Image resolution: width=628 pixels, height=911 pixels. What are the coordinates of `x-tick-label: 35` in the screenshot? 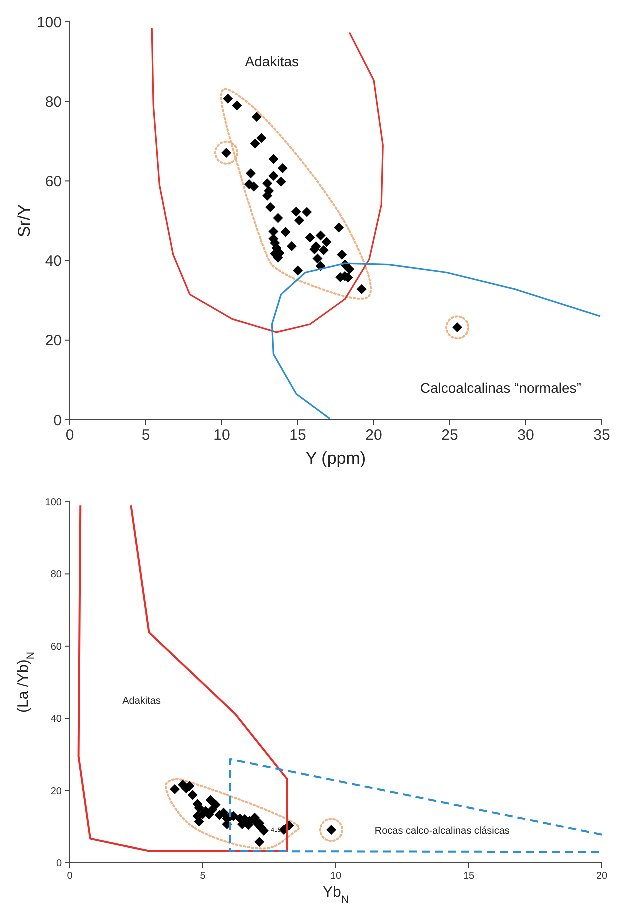 It's located at (602, 435).